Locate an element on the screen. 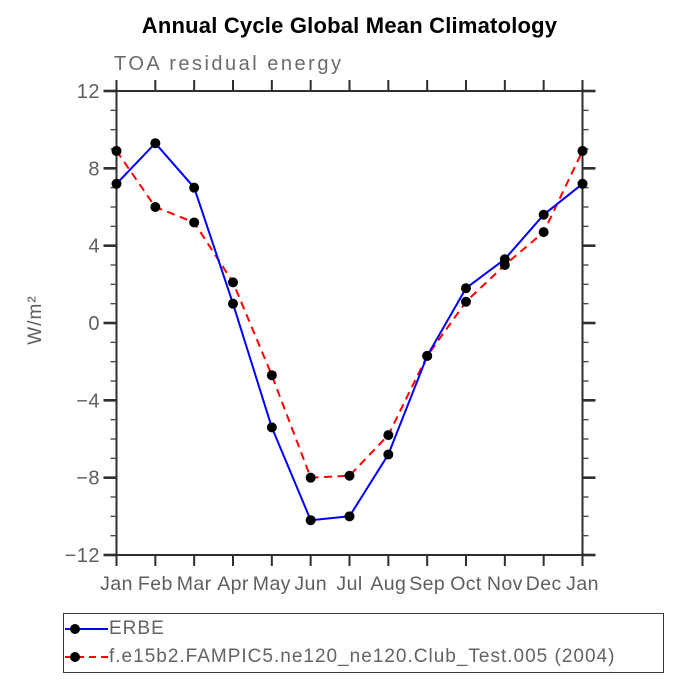 The image size is (691, 691). y-tick-labels: 12 8 4 0 −4 −8 −12 is located at coordinates (82, 324).